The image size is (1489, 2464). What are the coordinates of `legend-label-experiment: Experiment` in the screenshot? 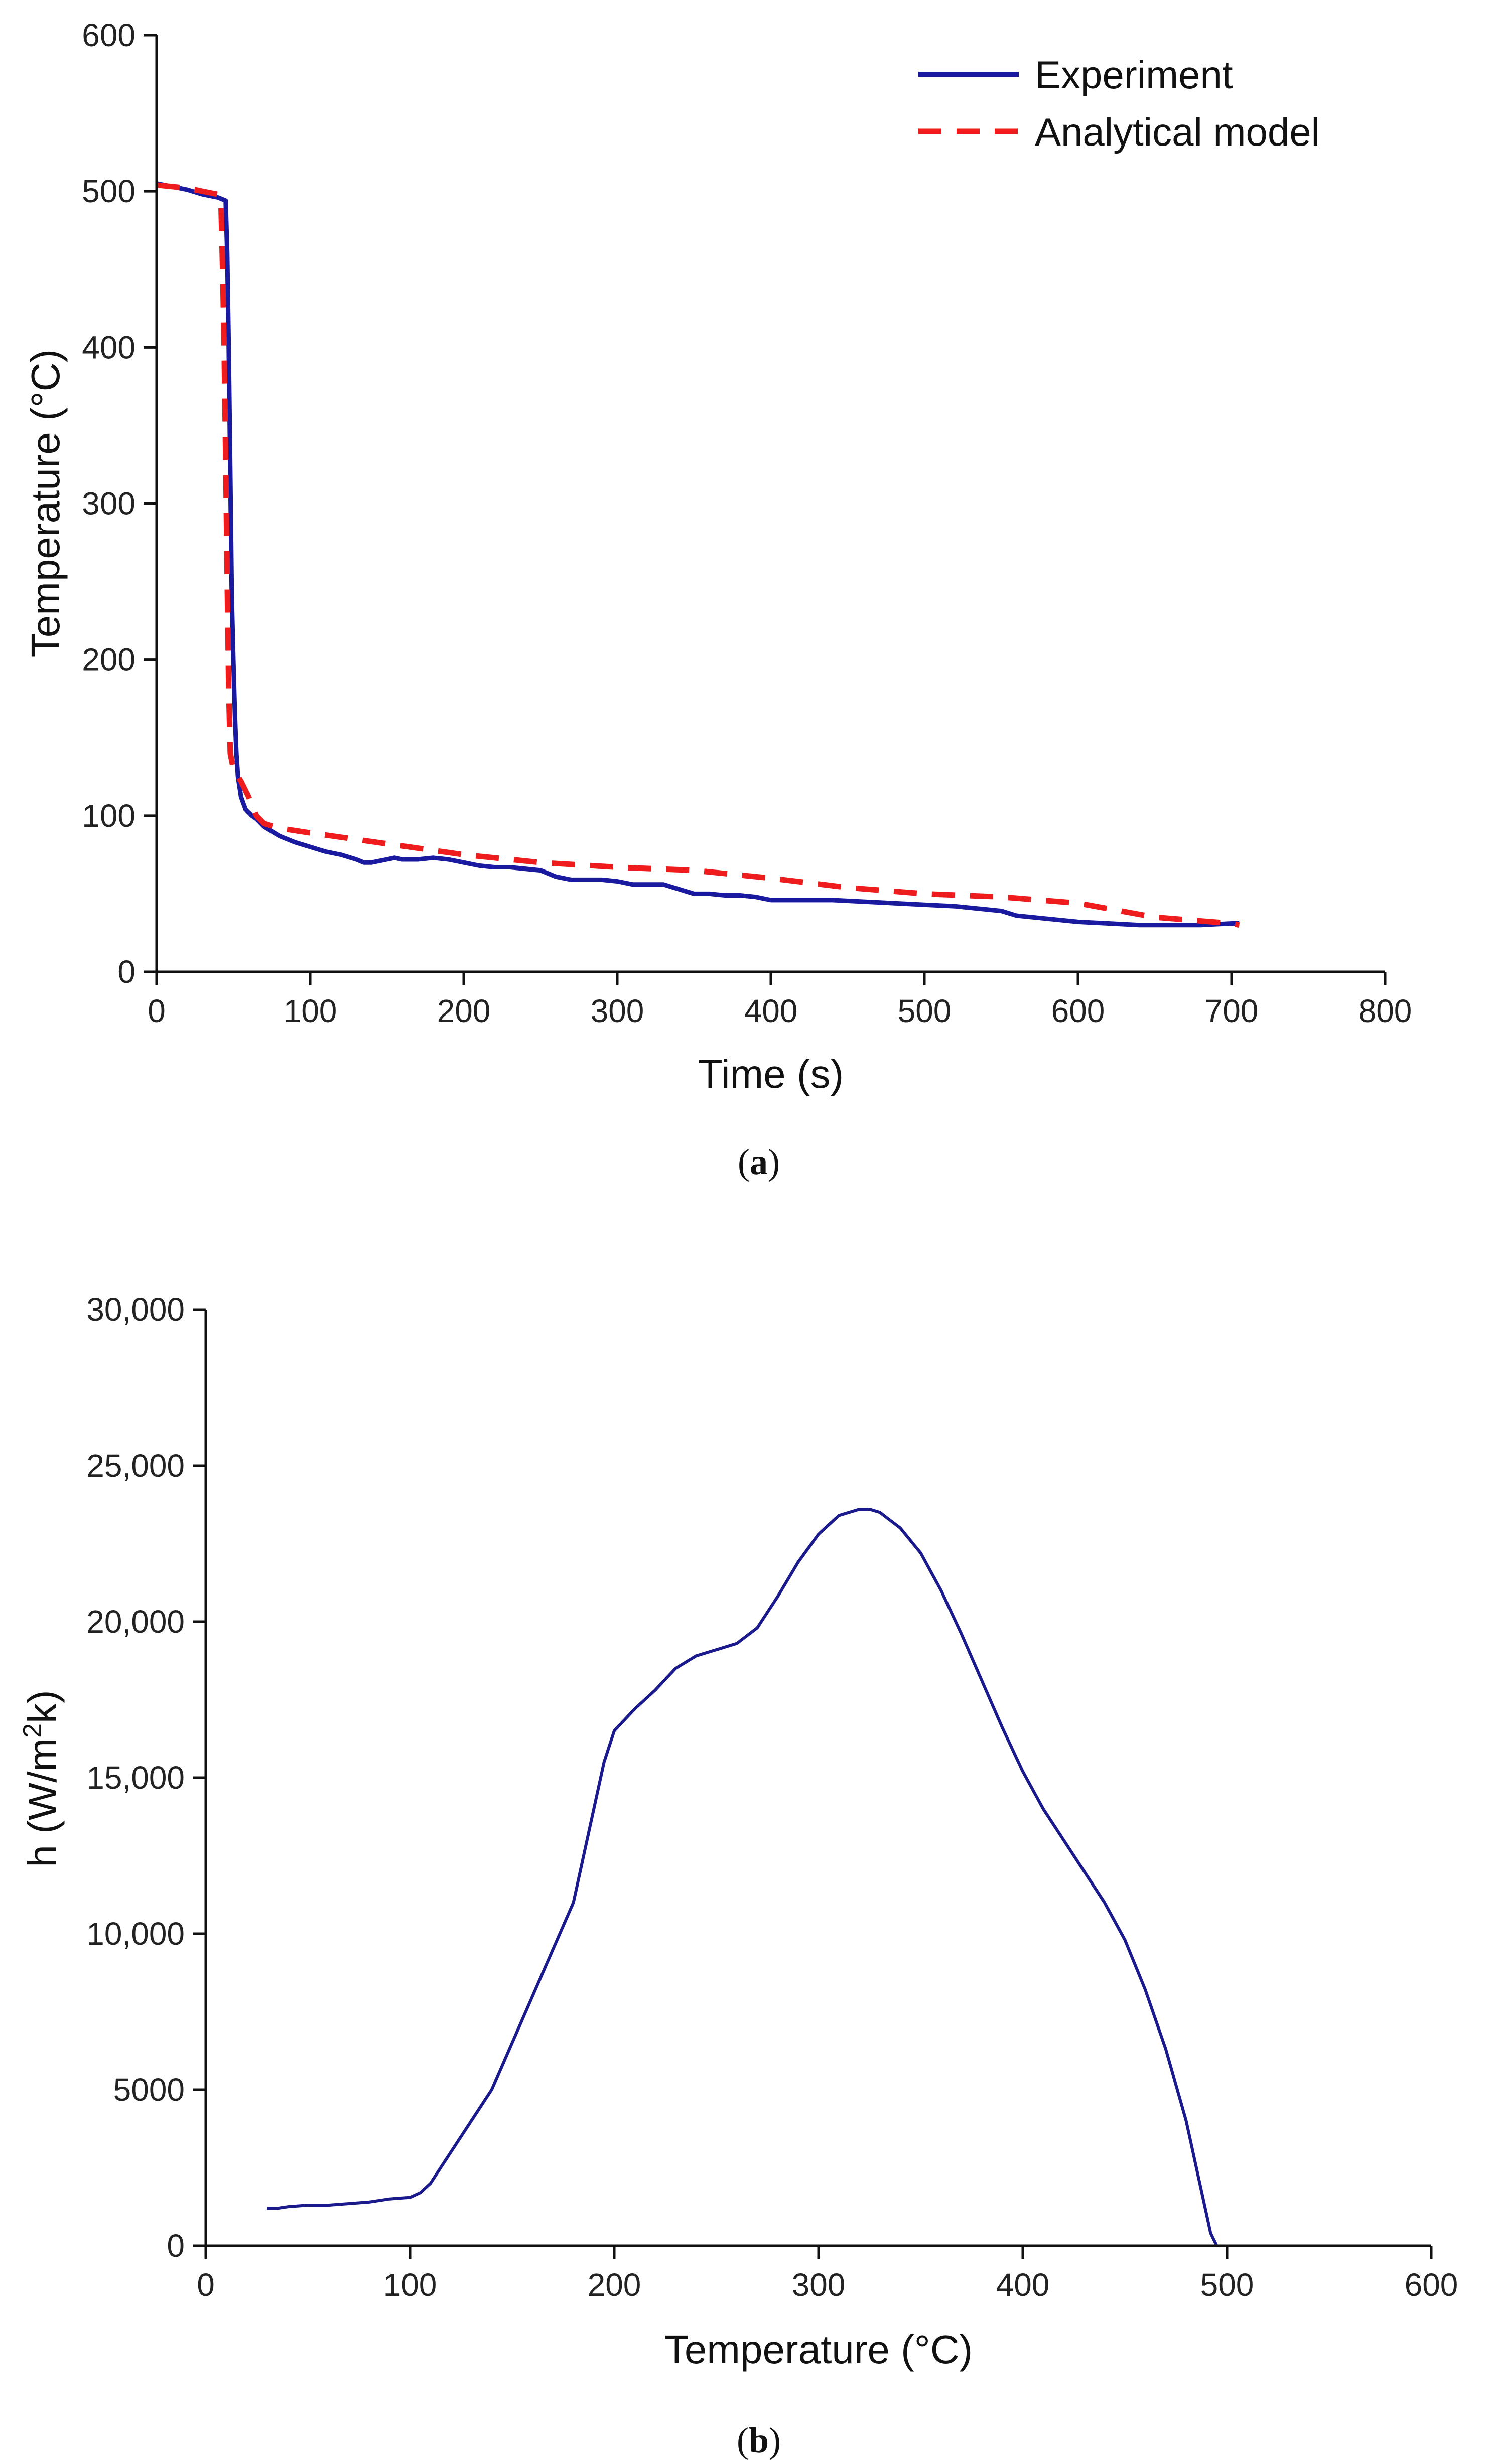 It's located at (1134, 75).